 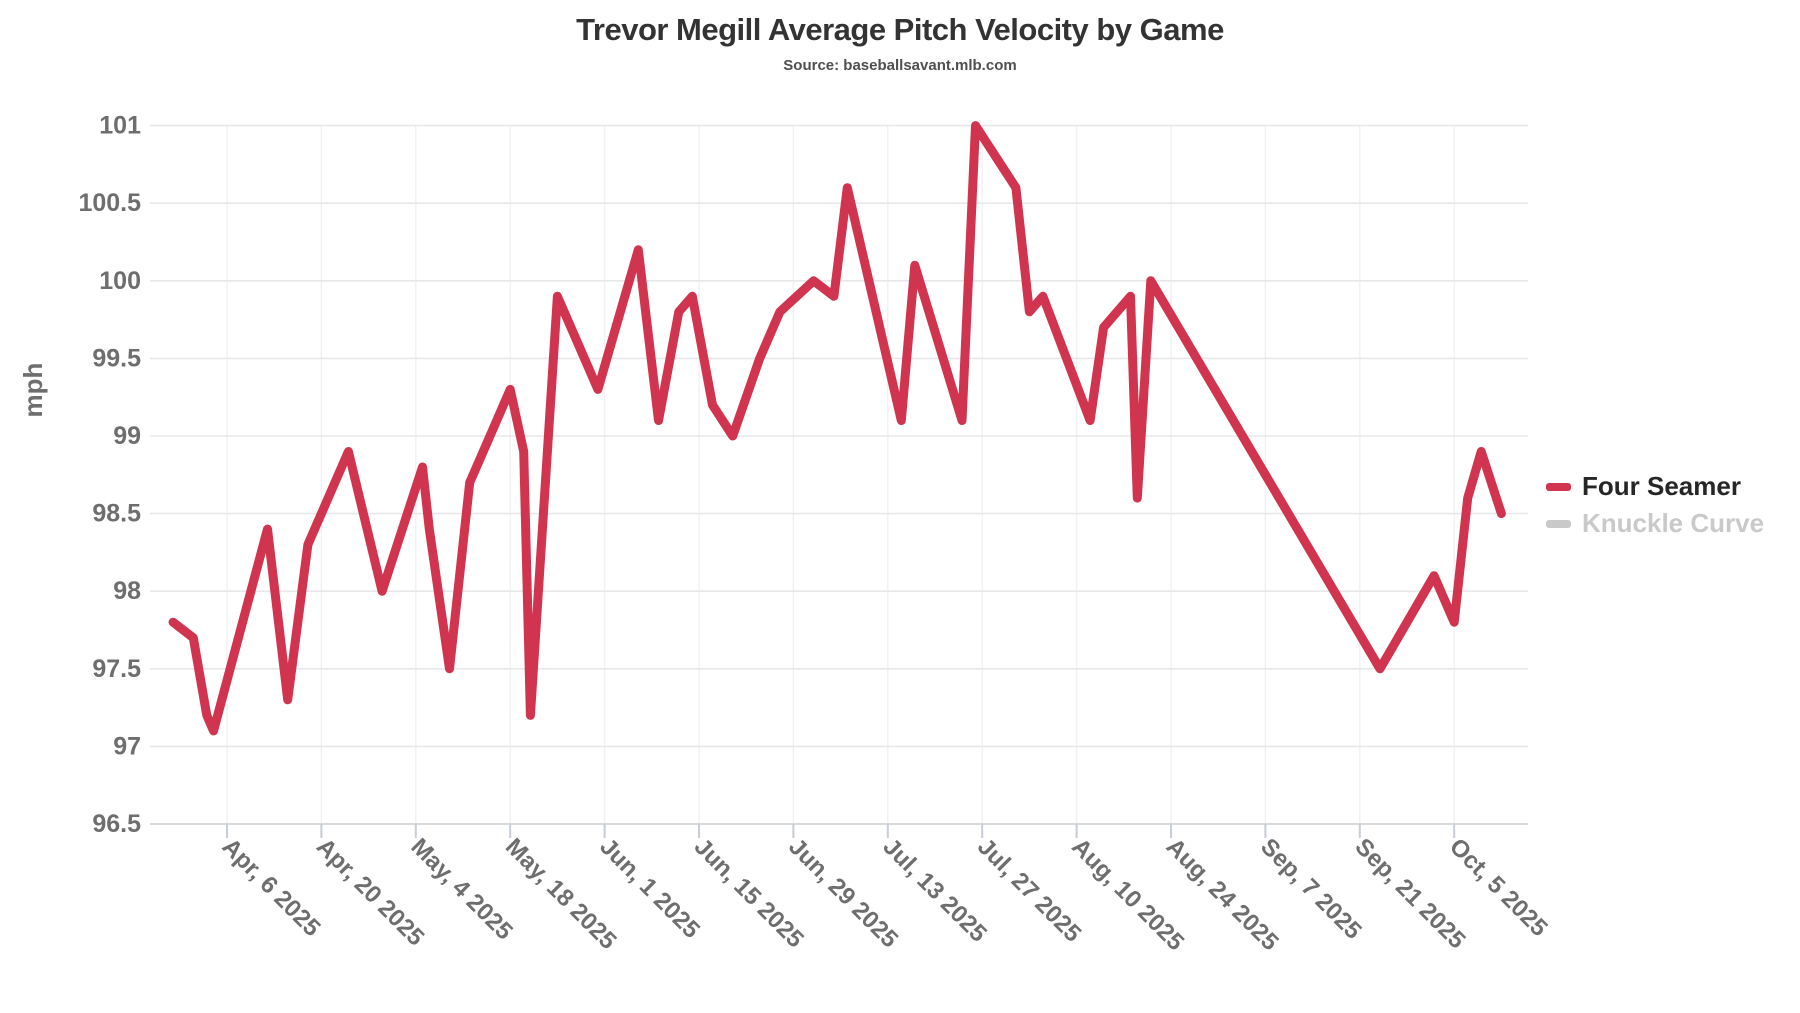 What do you see at coordinates (1661, 486) in the screenshot?
I see `four-seamer-label: Four Seamer` at bounding box center [1661, 486].